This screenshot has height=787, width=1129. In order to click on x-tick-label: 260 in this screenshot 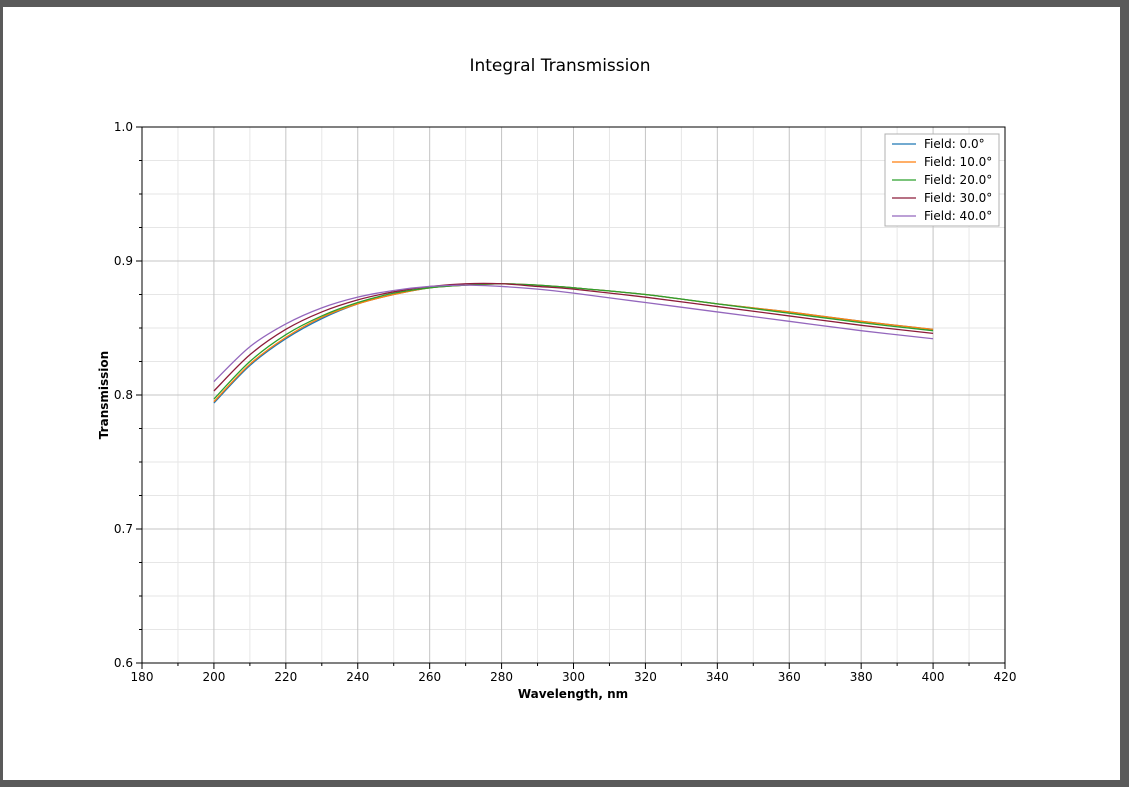, I will do `click(429, 677)`.